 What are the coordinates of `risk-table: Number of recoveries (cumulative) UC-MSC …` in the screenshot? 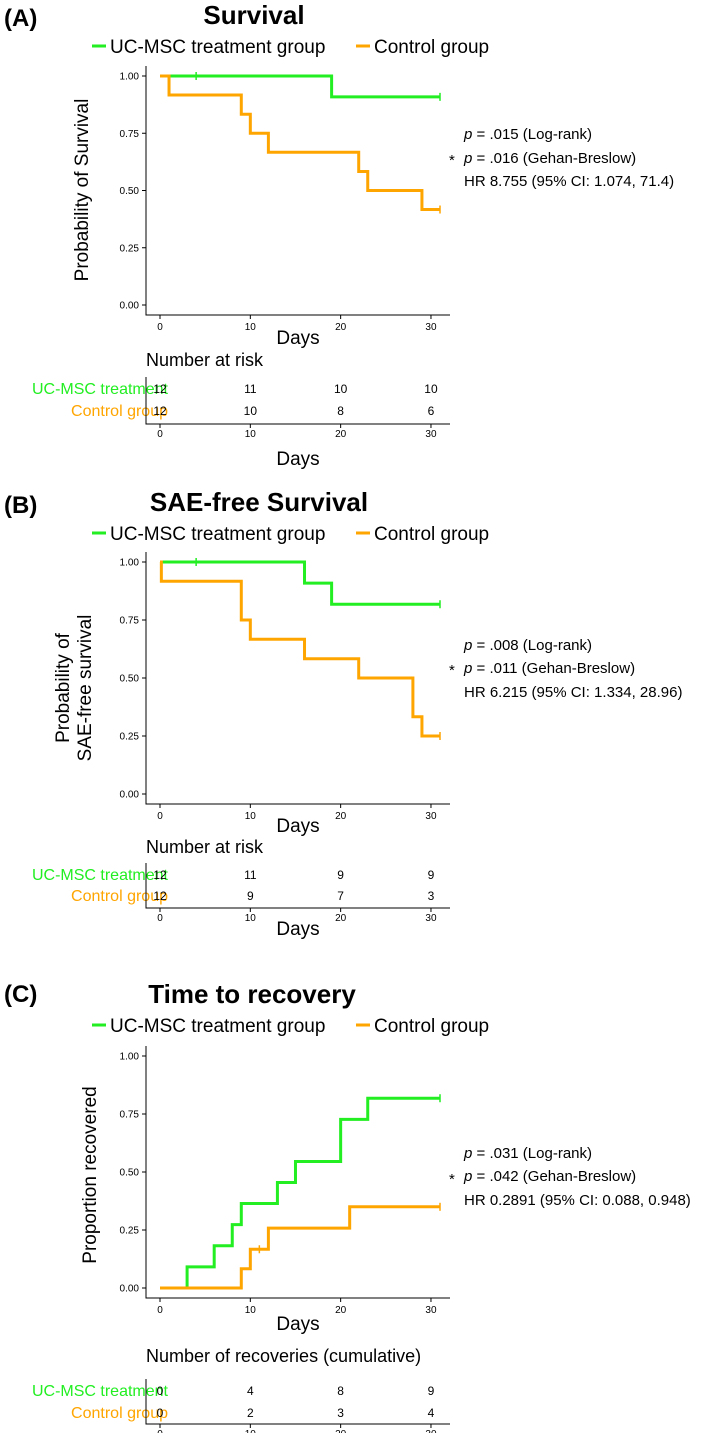 It's located at (241, 1389).